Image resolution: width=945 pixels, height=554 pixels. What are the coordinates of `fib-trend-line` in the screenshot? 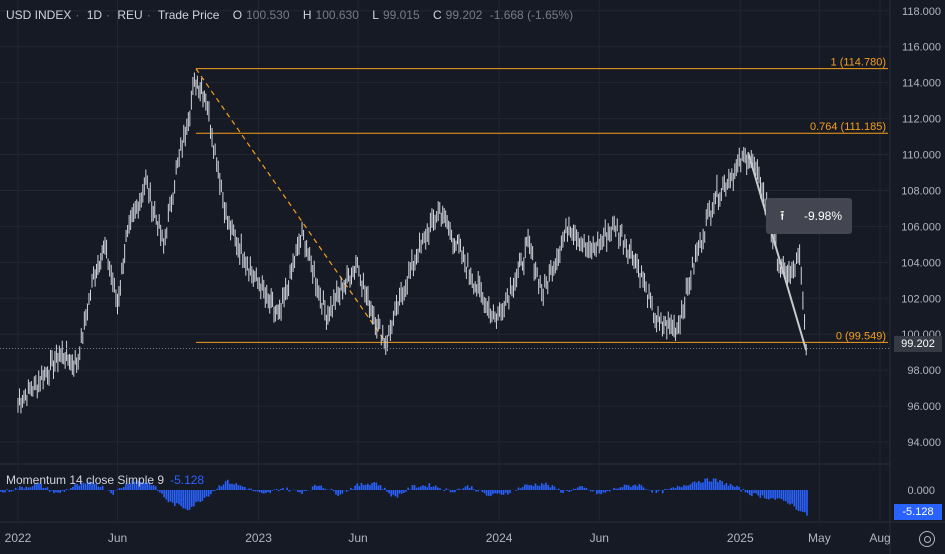 It's located at (291, 205).